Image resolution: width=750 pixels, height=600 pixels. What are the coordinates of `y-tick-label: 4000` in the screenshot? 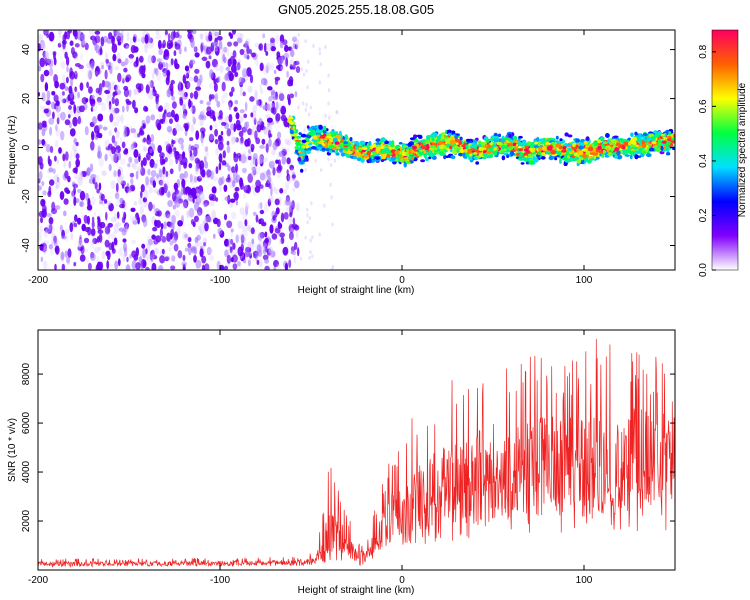 It's located at (26, 471).